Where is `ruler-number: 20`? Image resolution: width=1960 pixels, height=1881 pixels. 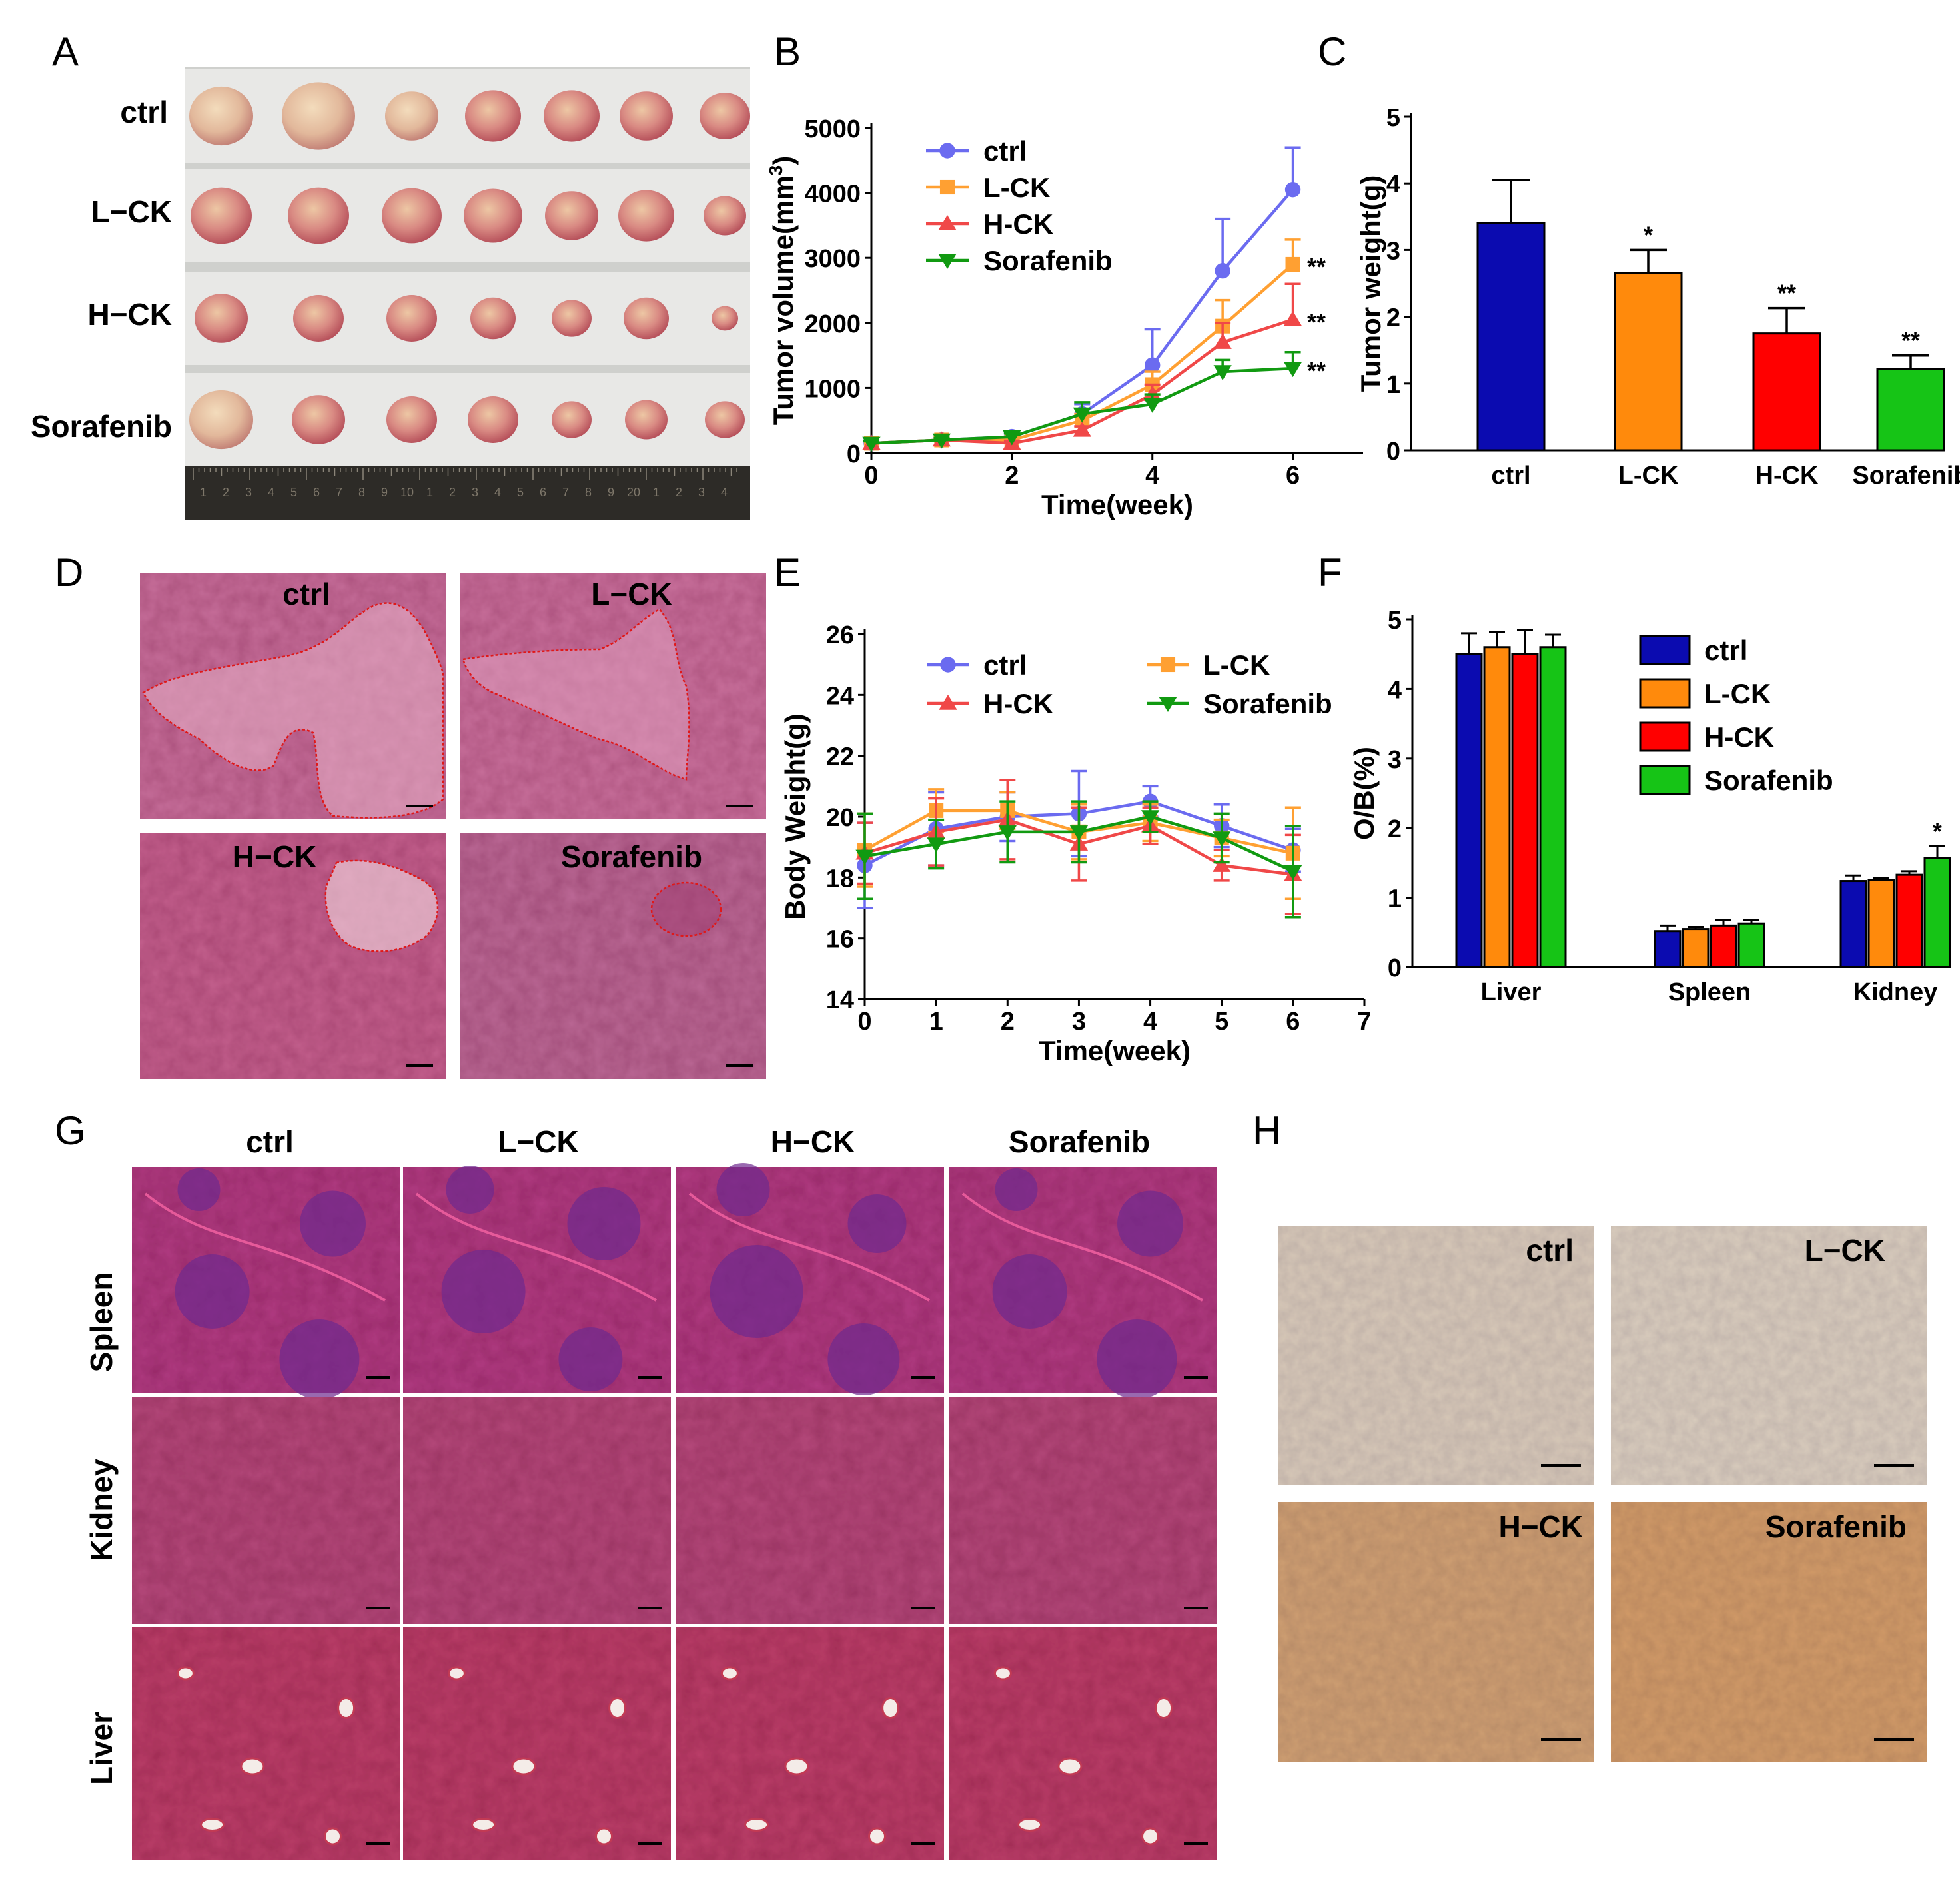
ruler-number: 20 is located at coordinates (633, 492).